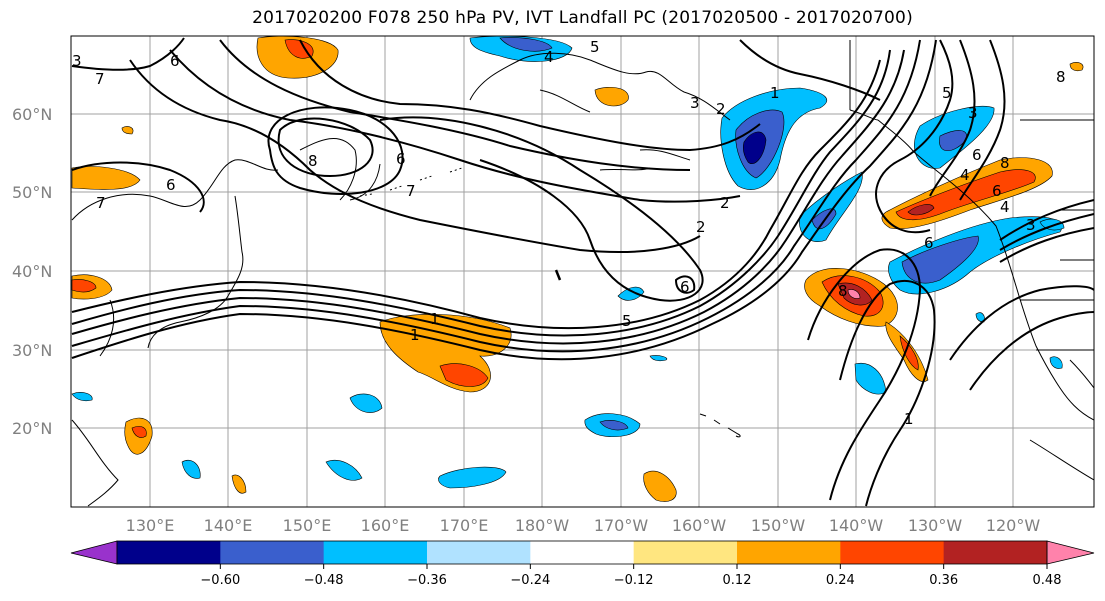 The width and height of the screenshot is (1105, 601). Describe the element at coordinates (943, 580) in the screenshot. I see `colorbar-tick-label: 0.36` at that location.